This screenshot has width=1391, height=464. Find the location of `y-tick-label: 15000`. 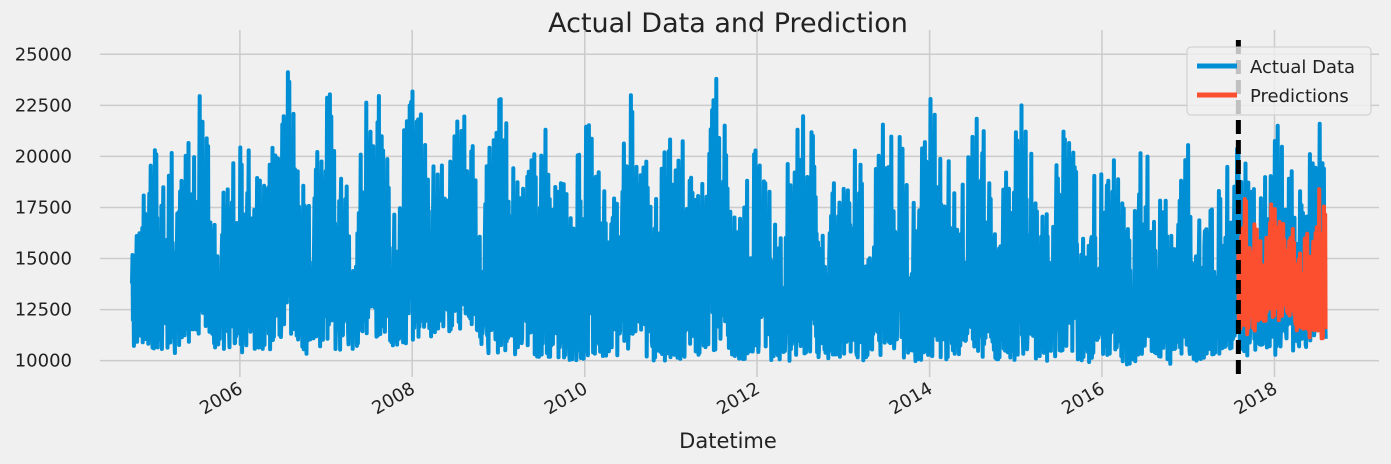

y-tick-label: 15000 is located at coordinates (43, 259).